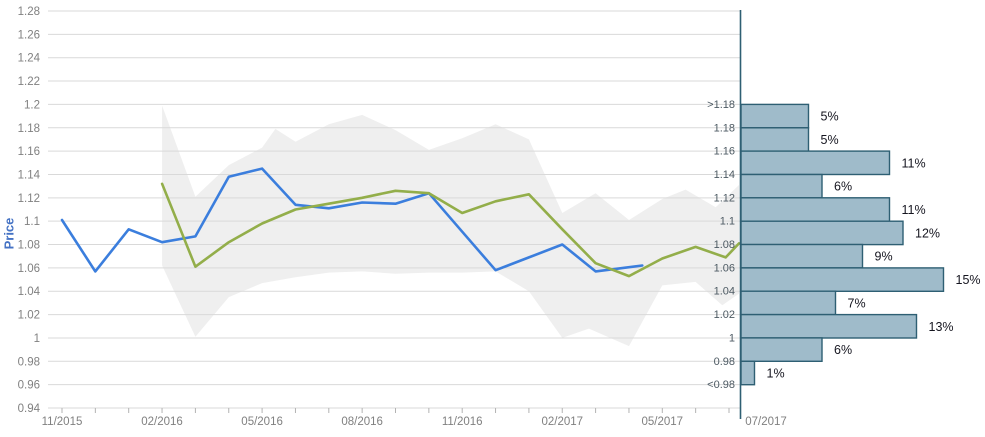 The width and height of the screenshot is (985, 437). What do you see at coordinates (927, 233) in the screenshot?
I see `histogram-pct-label: 12%` at bounding box center [927, 233].